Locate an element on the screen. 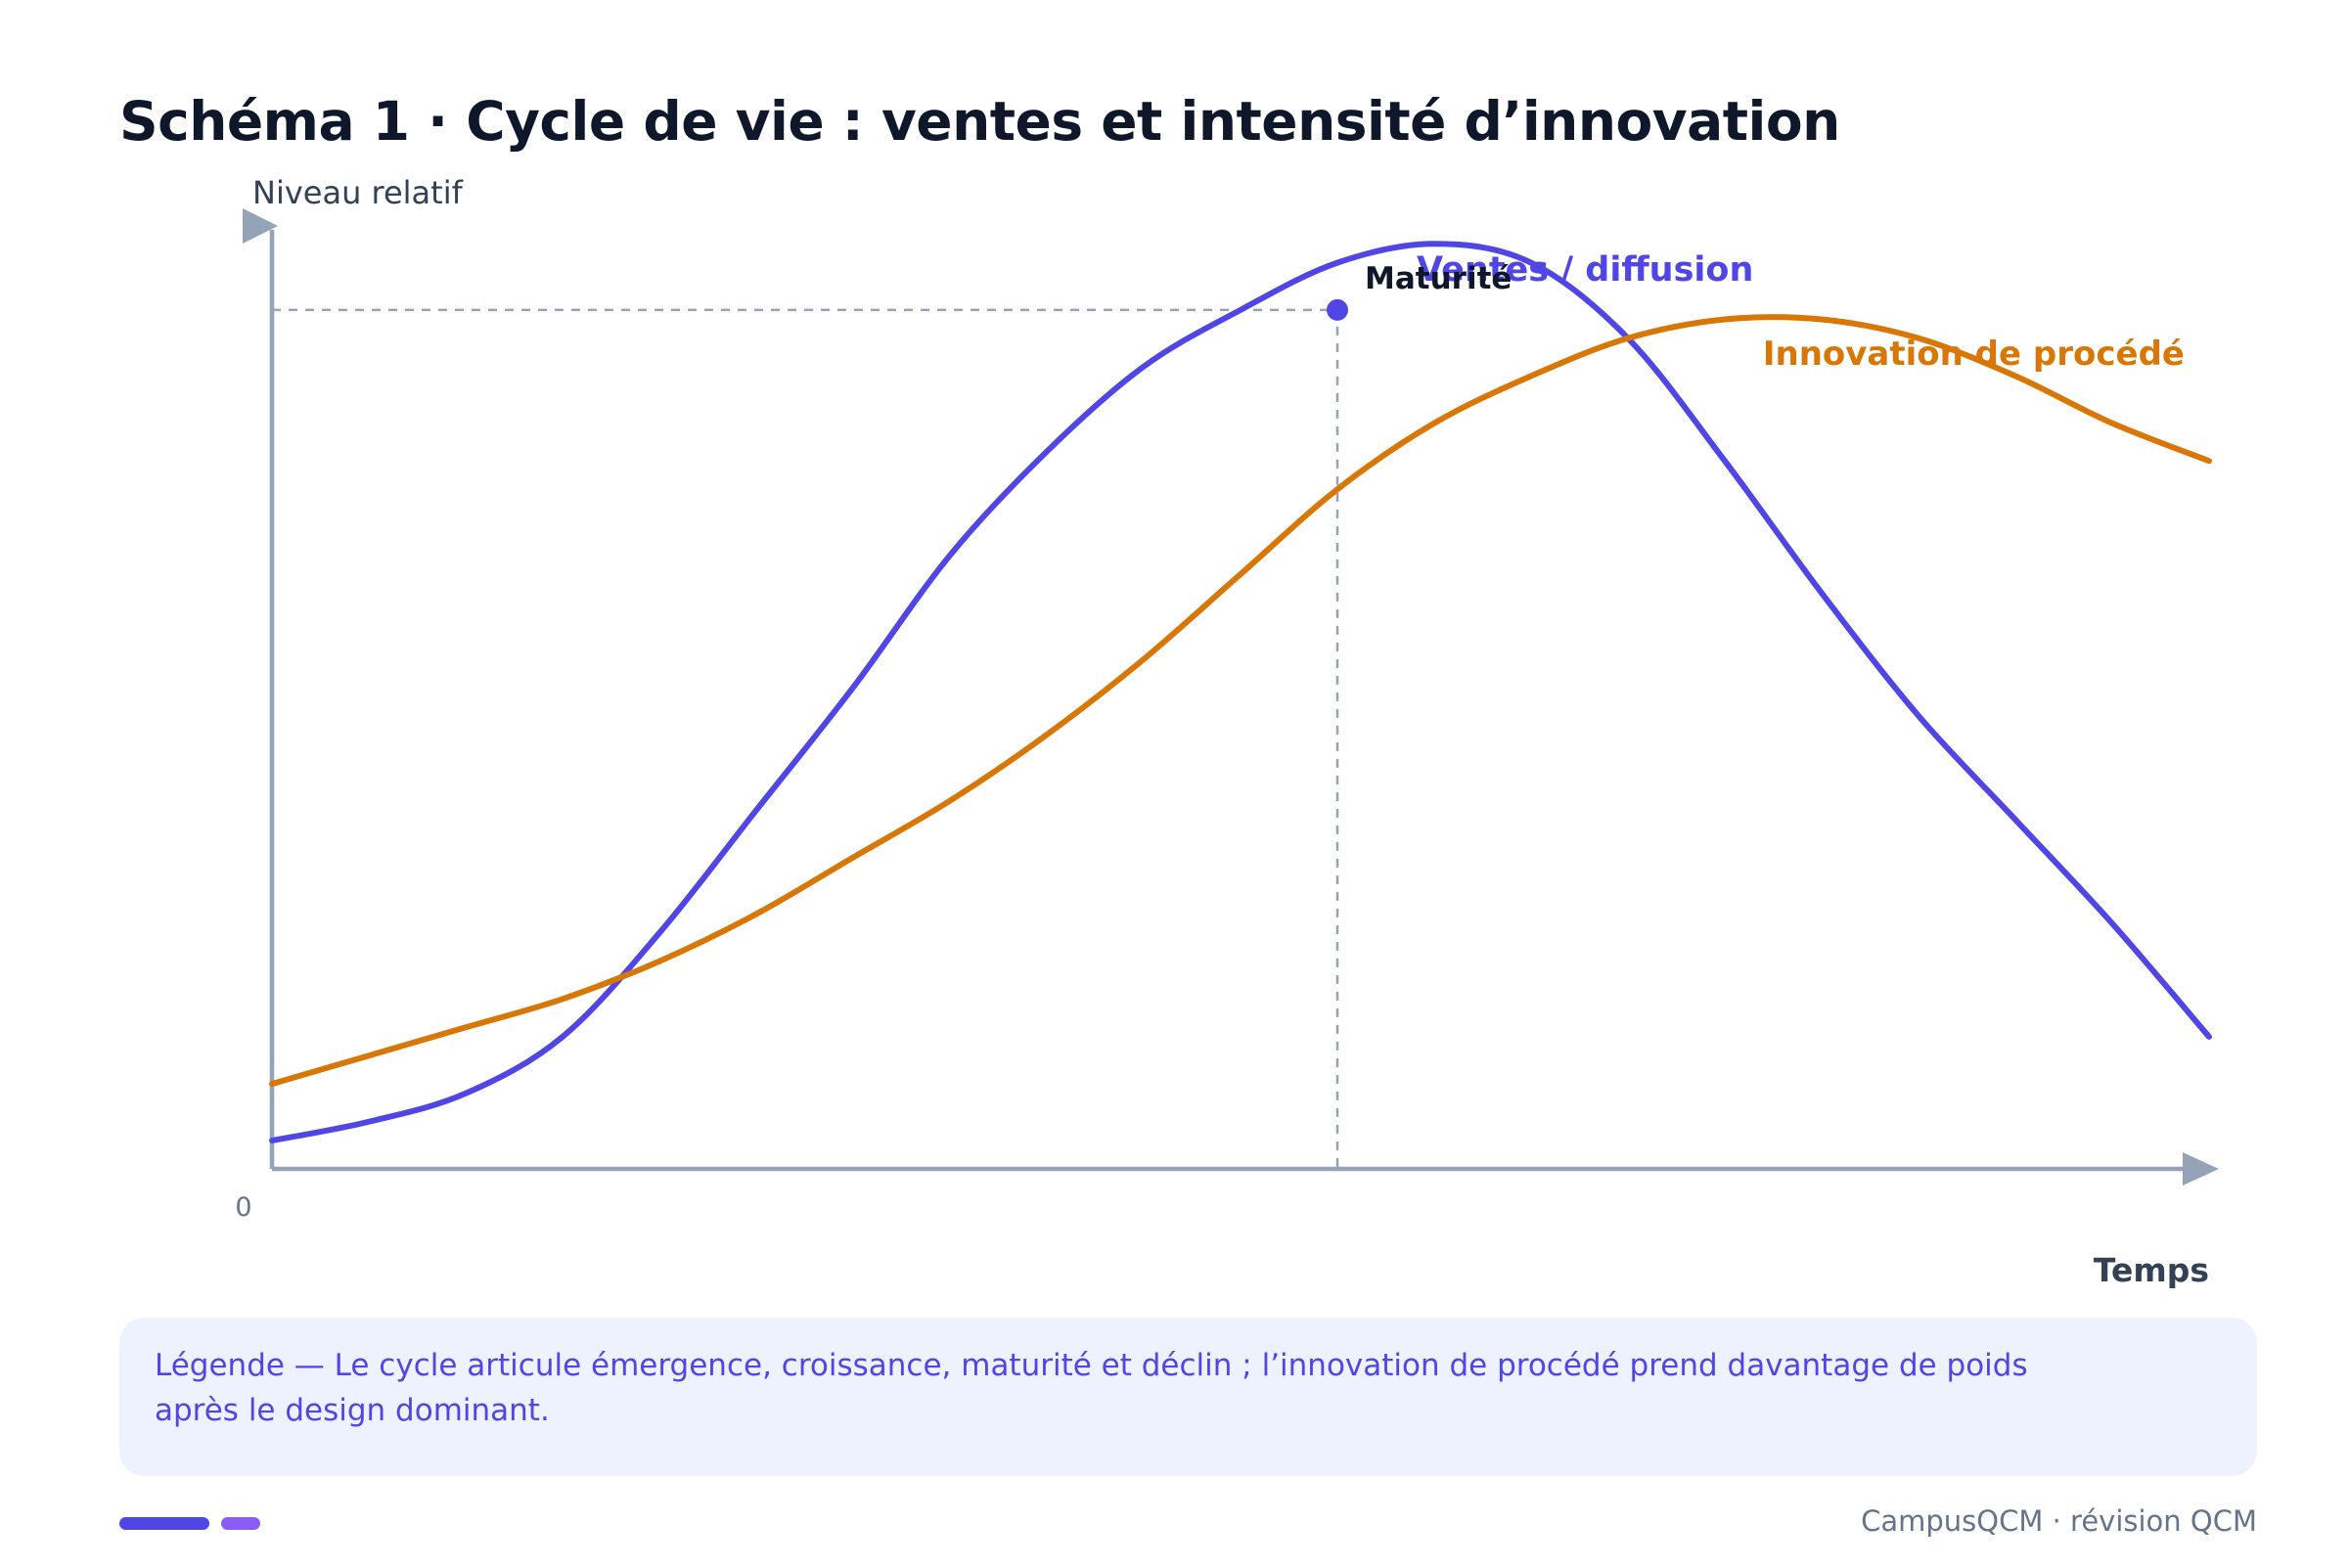 Image resolution: width=2348 pixels, height=1568 pixels. annotation-marker is located at coordinates (1337, 309).